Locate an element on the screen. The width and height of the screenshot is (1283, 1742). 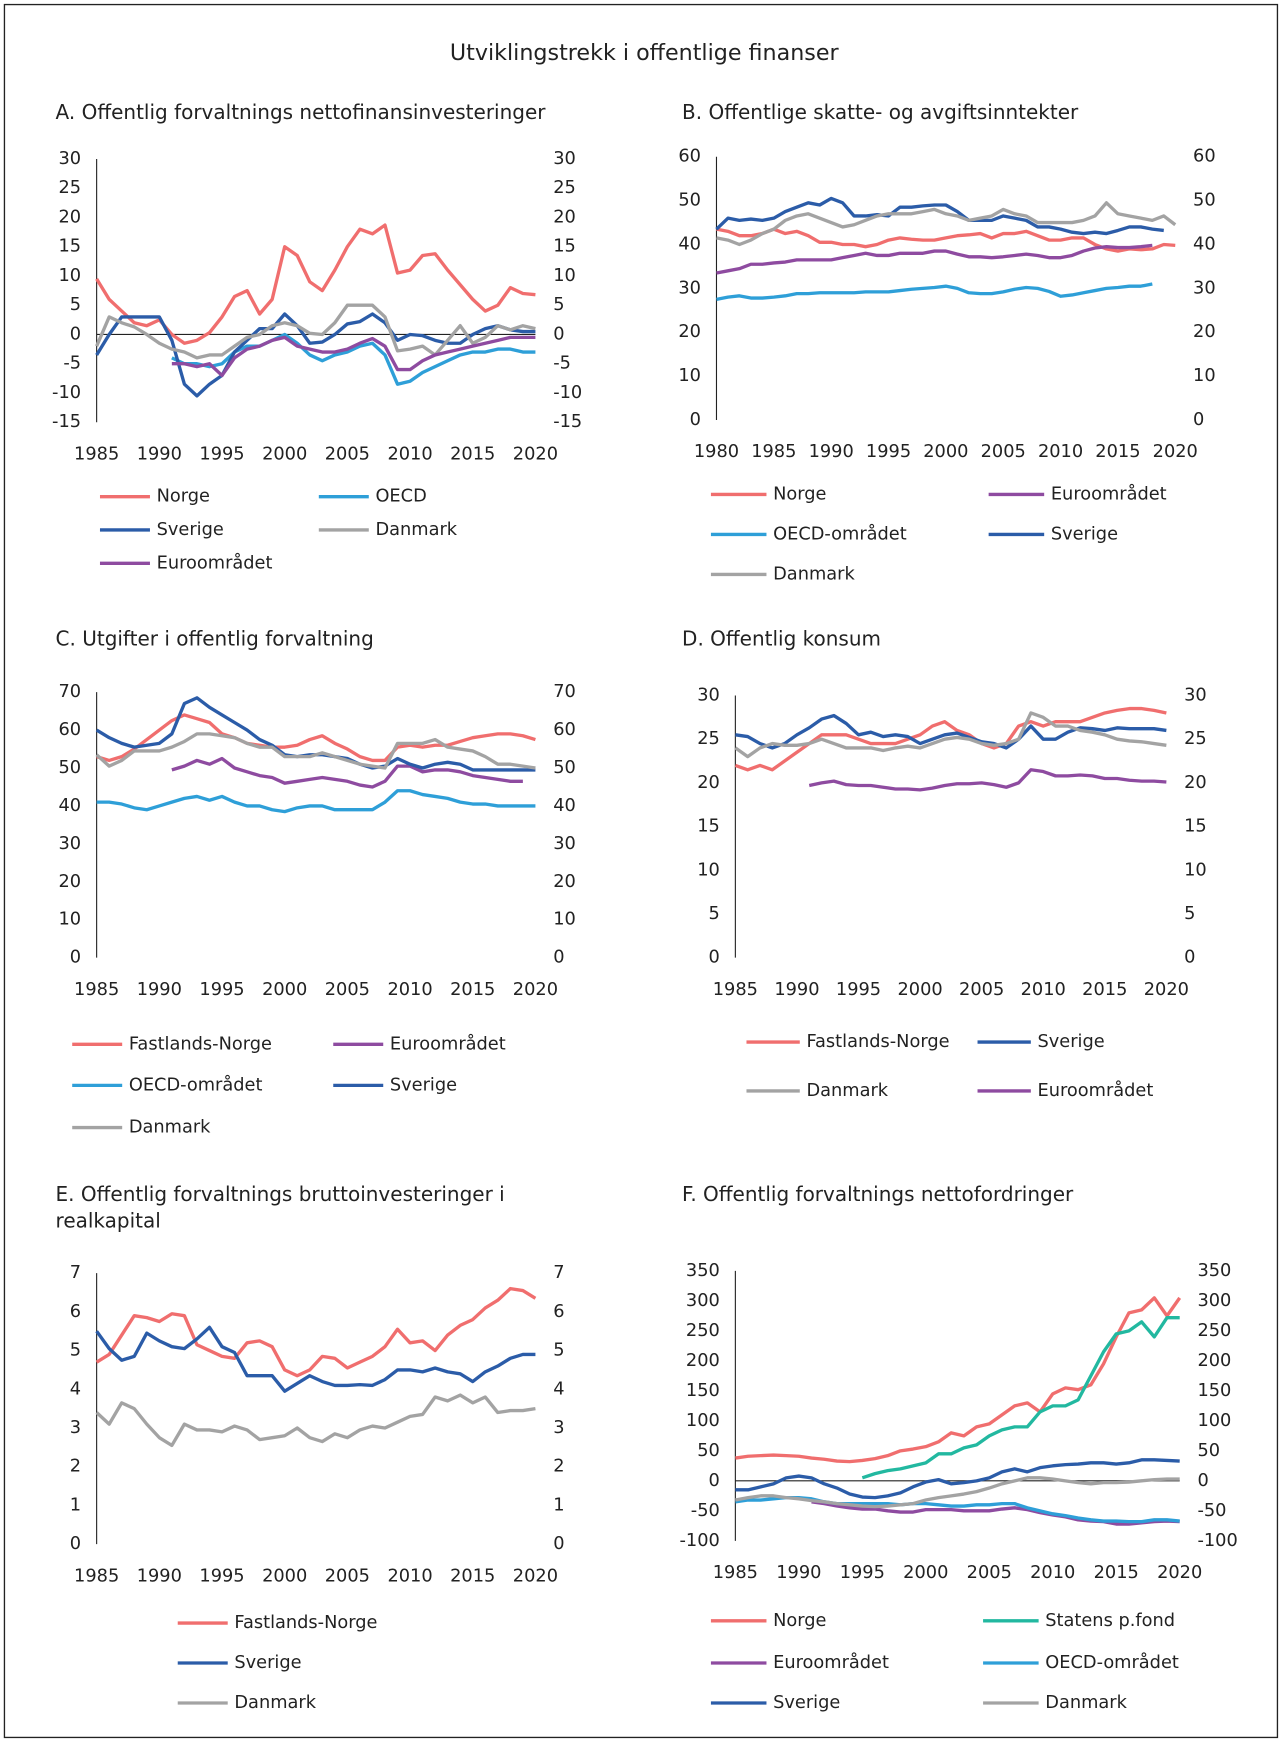
y2-tick-label: 100 is located at coordinates (1214, 1421).